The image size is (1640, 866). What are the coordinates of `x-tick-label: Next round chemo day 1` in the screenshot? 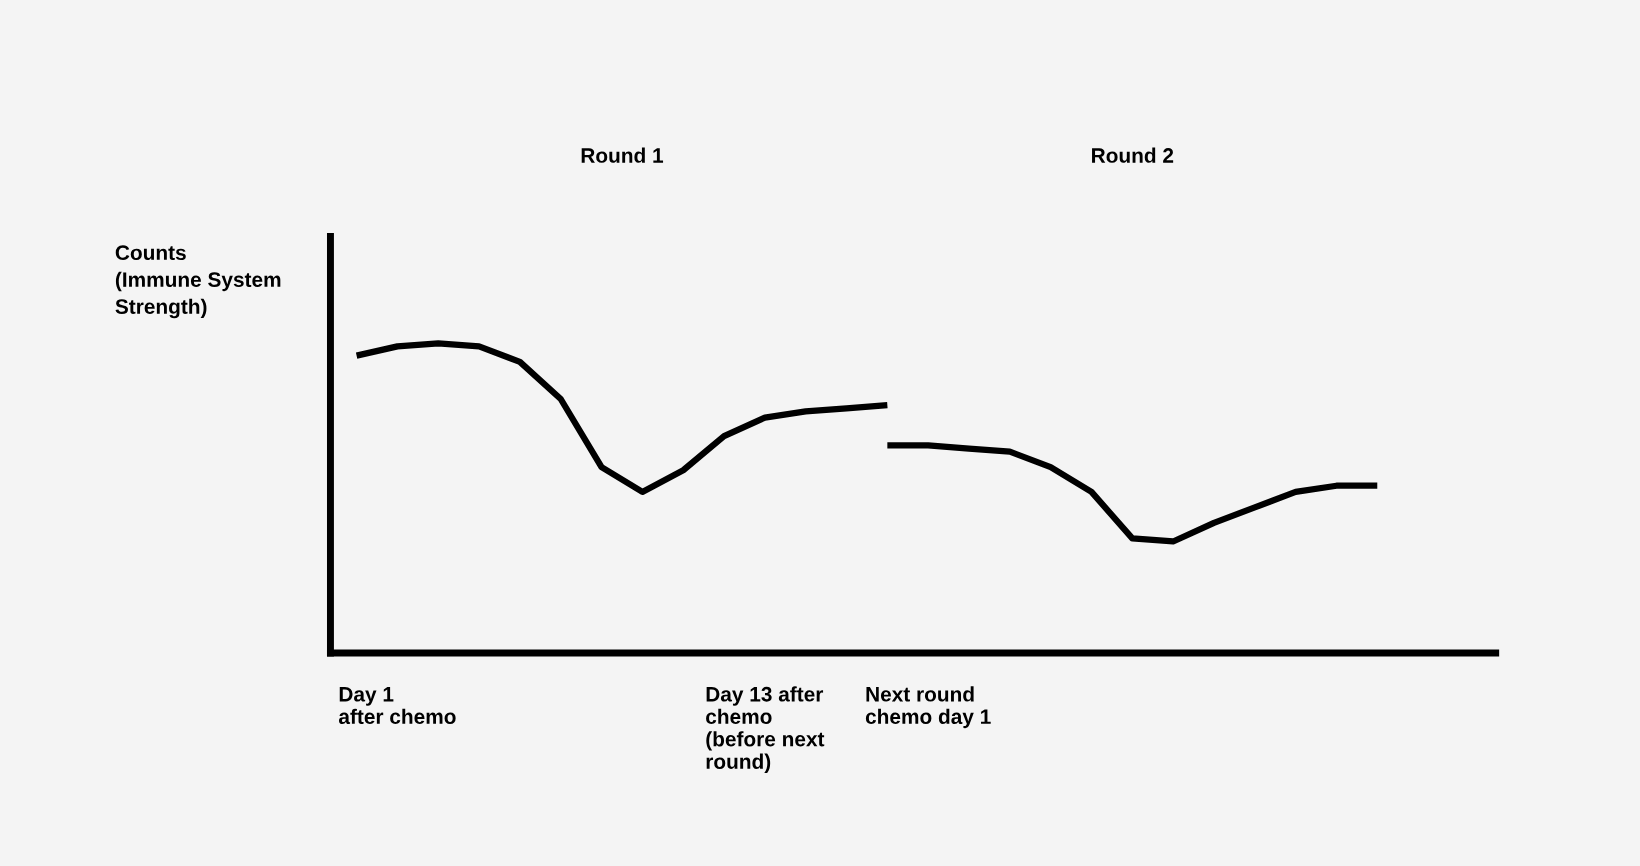 It's located at (928, 707).